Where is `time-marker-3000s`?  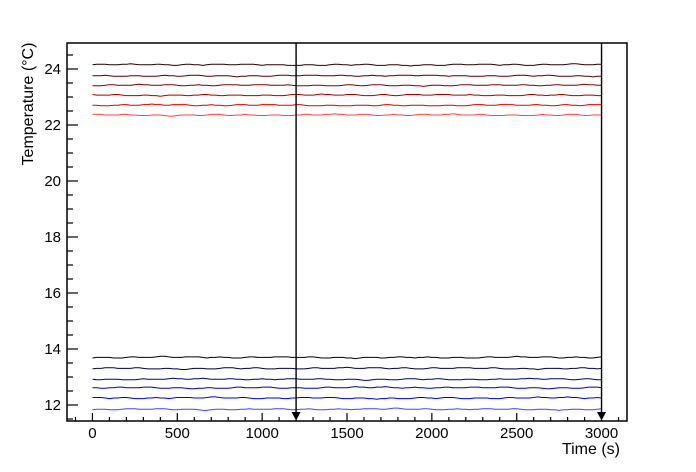
time-marker-3000s is located at coordinates (602, 232).